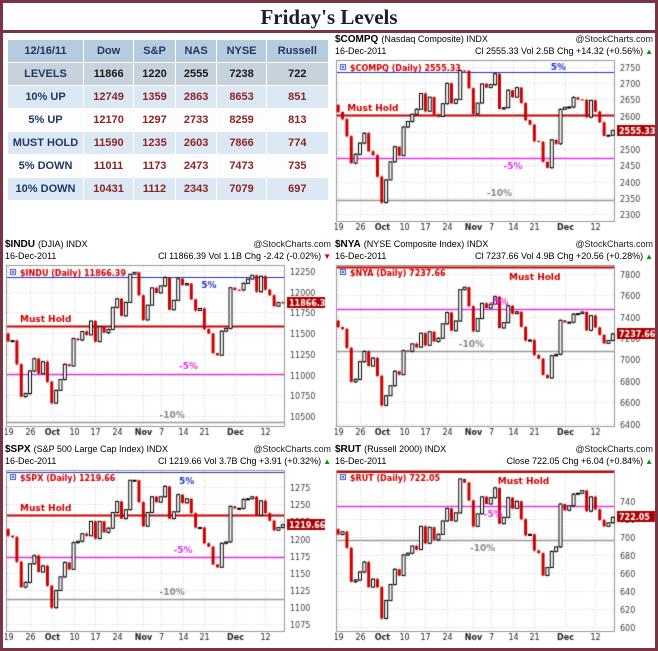 The image size is (658, 651). Describe the element at coordinates (495, 145) in the screenshot. I see `price-chart-canvas-compq` at that location.